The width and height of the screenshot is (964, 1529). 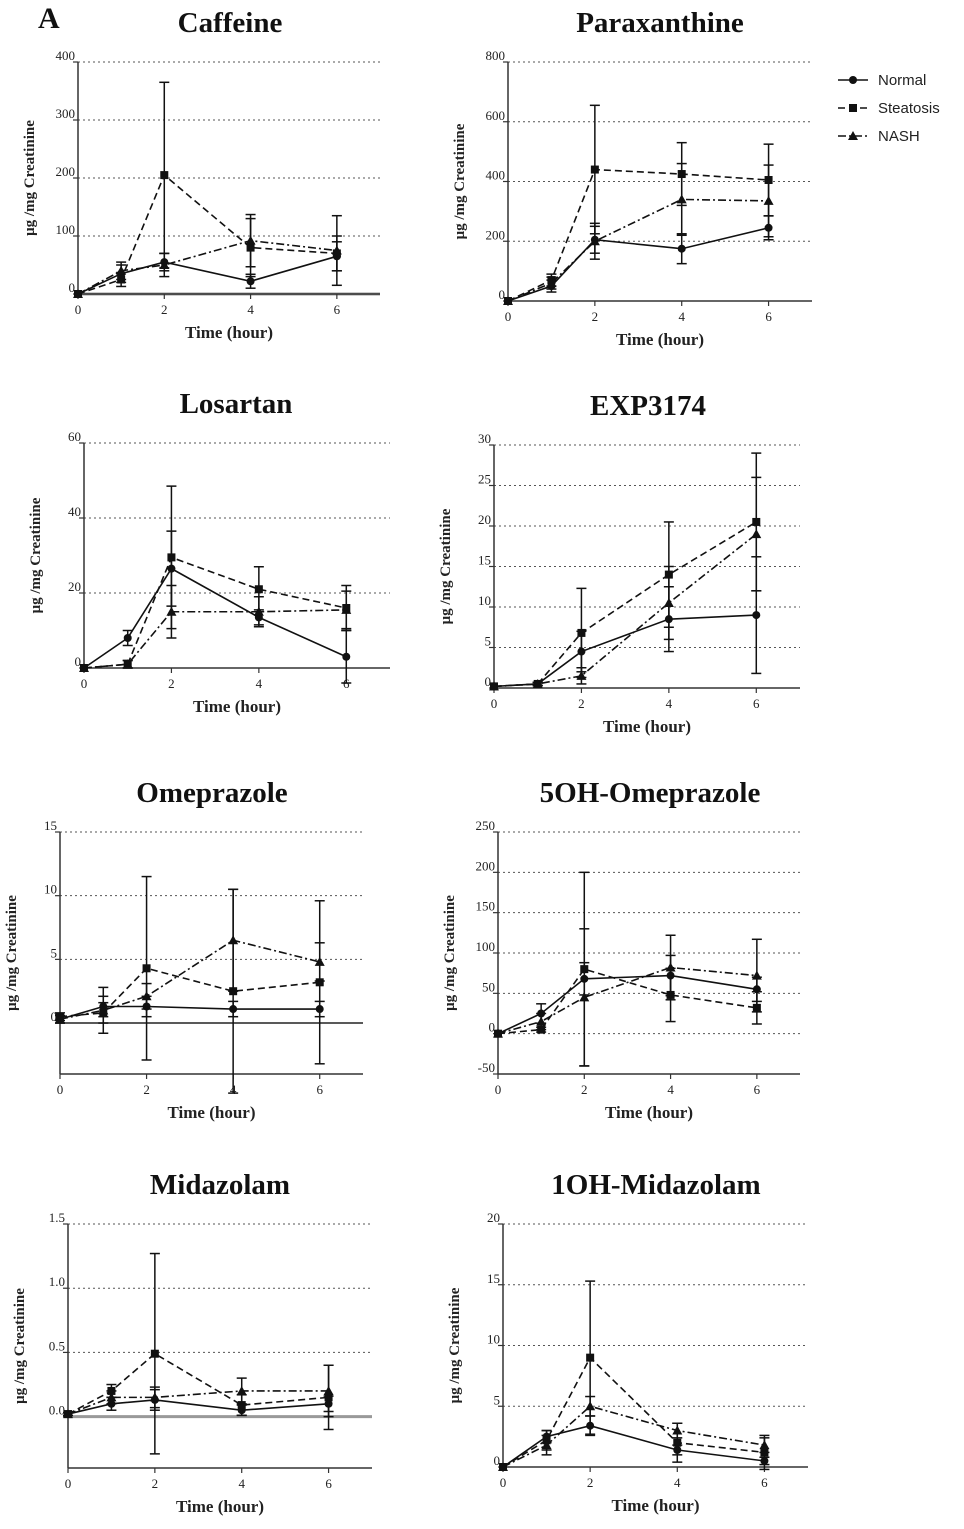 What do you see at coordinates (648, 406) in the screenshot?
I see `chart-title: EXP3174` at bounding box center [648, 406].